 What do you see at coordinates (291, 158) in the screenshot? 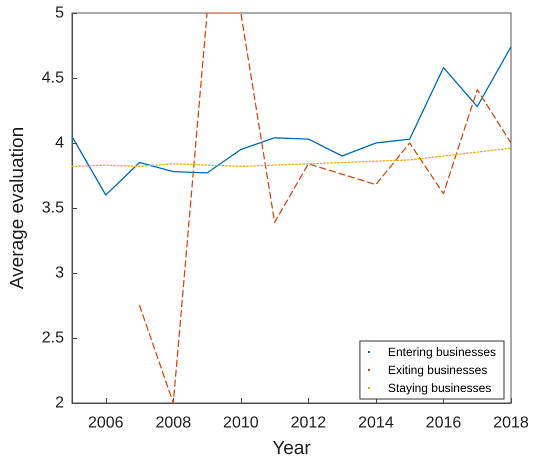
I see `line-series` at bounding box center [291, 158].